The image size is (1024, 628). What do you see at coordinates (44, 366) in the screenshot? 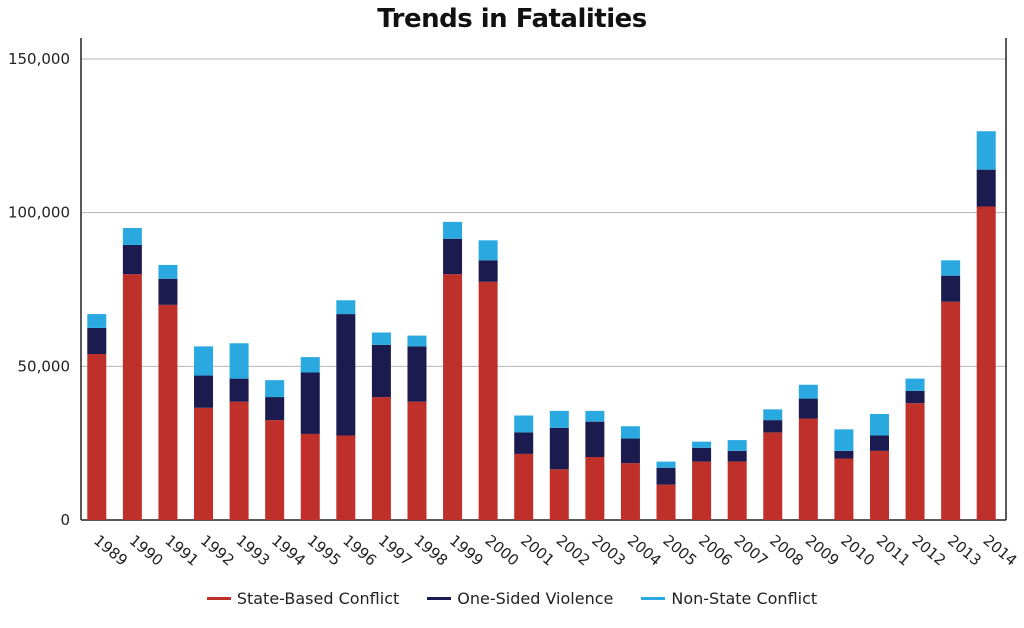
I see `y-tick-label-1: 50,000` at bounding box center [44, 366].